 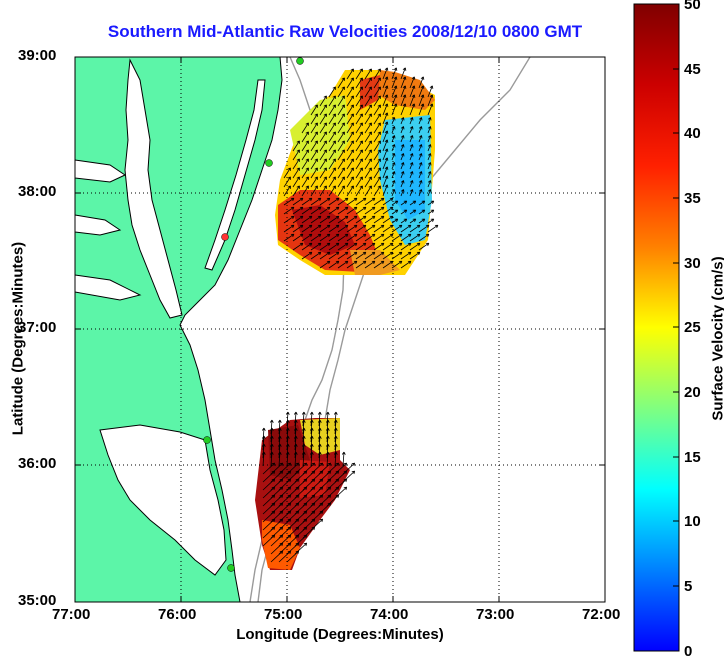 I want to click on y-tick-label: 35:00, so click(x=37, y=600).